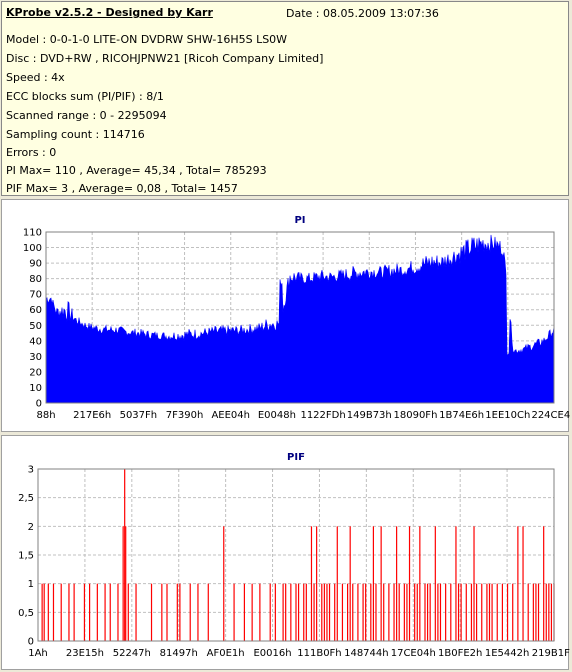  I want to click on x-tick-label: 149B73h, so click(369, 415).